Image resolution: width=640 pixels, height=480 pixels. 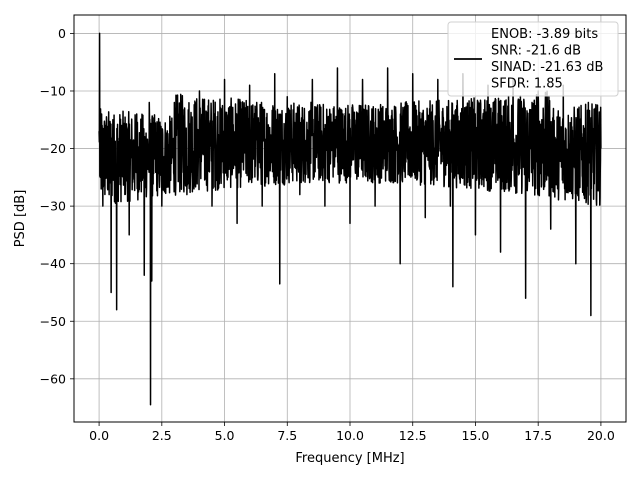 What do you see at coordinates (53, 148) in the screenshot?
I see `y-tick-label: −20` at bounding box center [53, 148].